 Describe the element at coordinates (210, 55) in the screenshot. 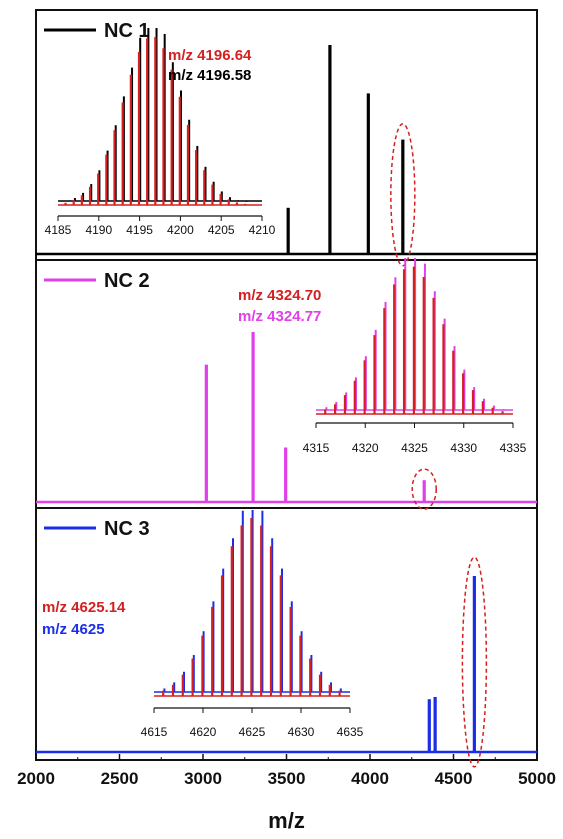

I see `simulated-mz-label: m/z 4196.64` at that location.